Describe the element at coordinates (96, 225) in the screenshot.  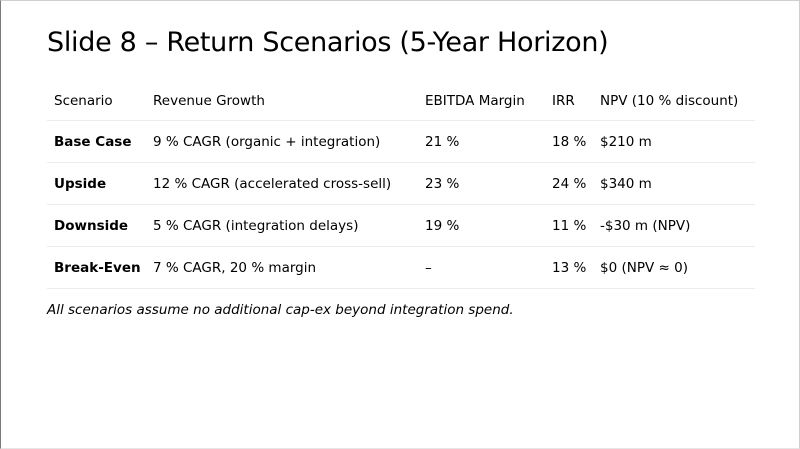
I see `scenario-name: Downside` at that location.